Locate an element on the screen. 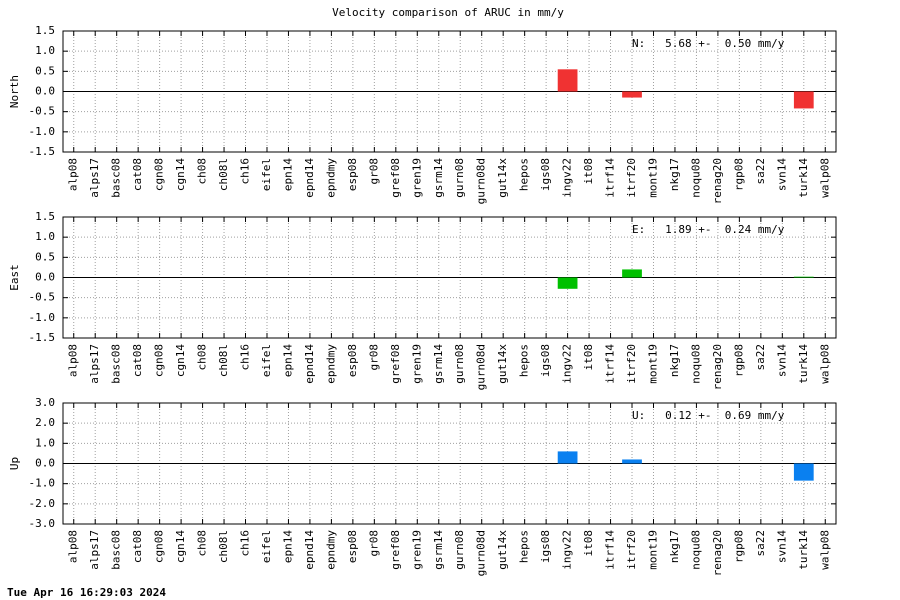  x-tick-label: alp08 is located at coordinates (73, 174).